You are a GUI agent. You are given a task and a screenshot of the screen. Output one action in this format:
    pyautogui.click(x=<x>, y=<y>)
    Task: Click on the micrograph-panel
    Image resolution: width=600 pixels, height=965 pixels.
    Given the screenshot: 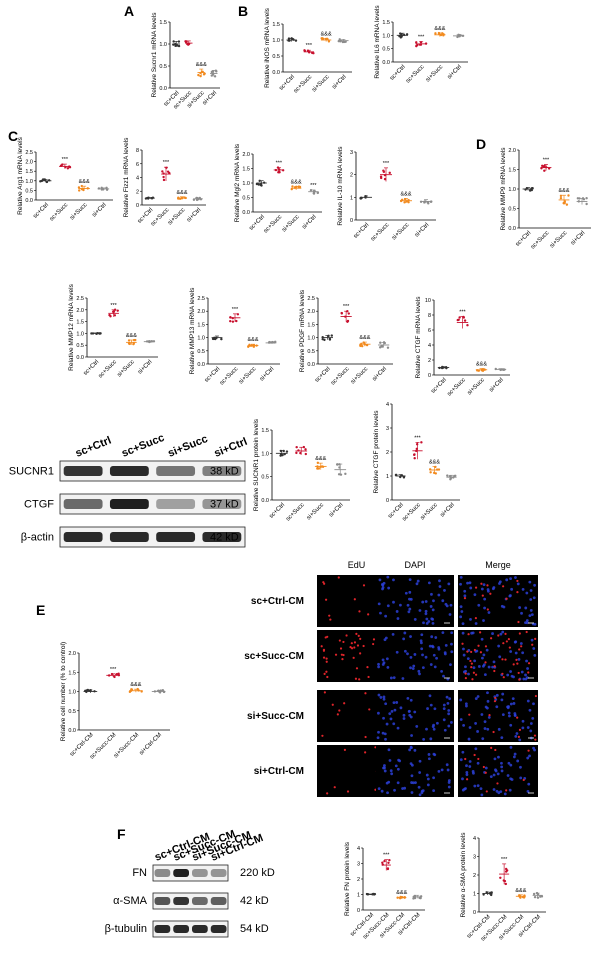 What is the action you would take?
    pyautogui.click(x=415, y=716)
    